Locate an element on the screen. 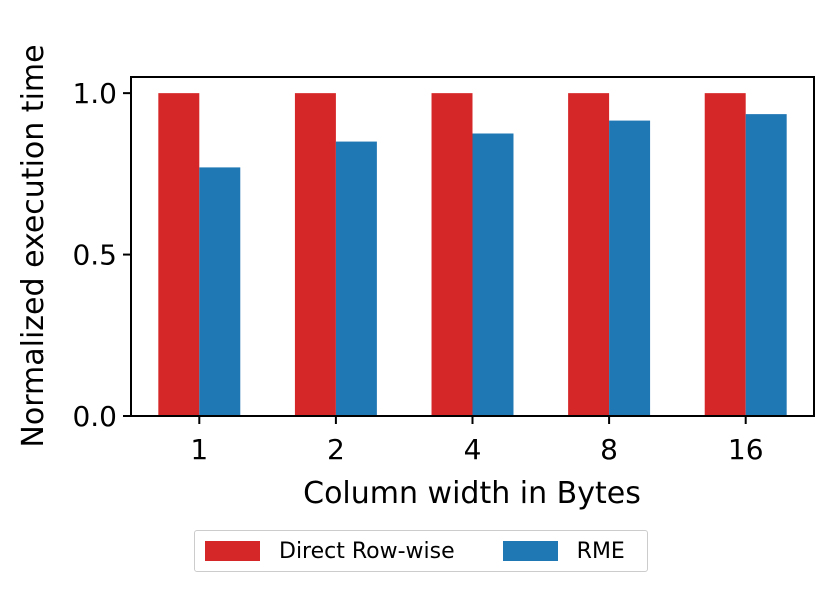  legend-label-rme: RME is located at coordinates (600, 551).